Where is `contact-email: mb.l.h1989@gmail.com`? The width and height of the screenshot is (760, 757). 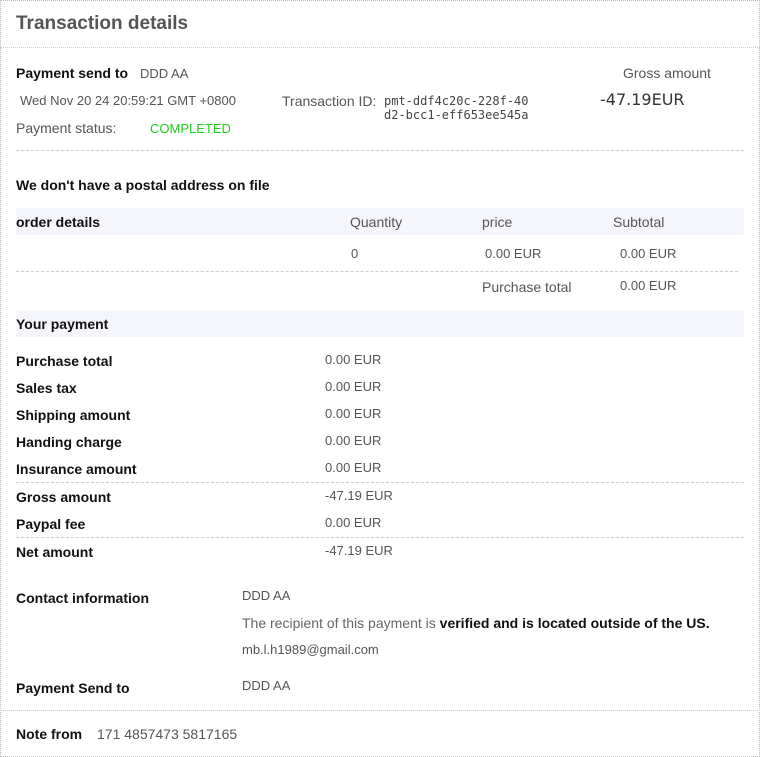 contact-email: mb.l.h1989@gmail.com is located at coordinates (310, 649).